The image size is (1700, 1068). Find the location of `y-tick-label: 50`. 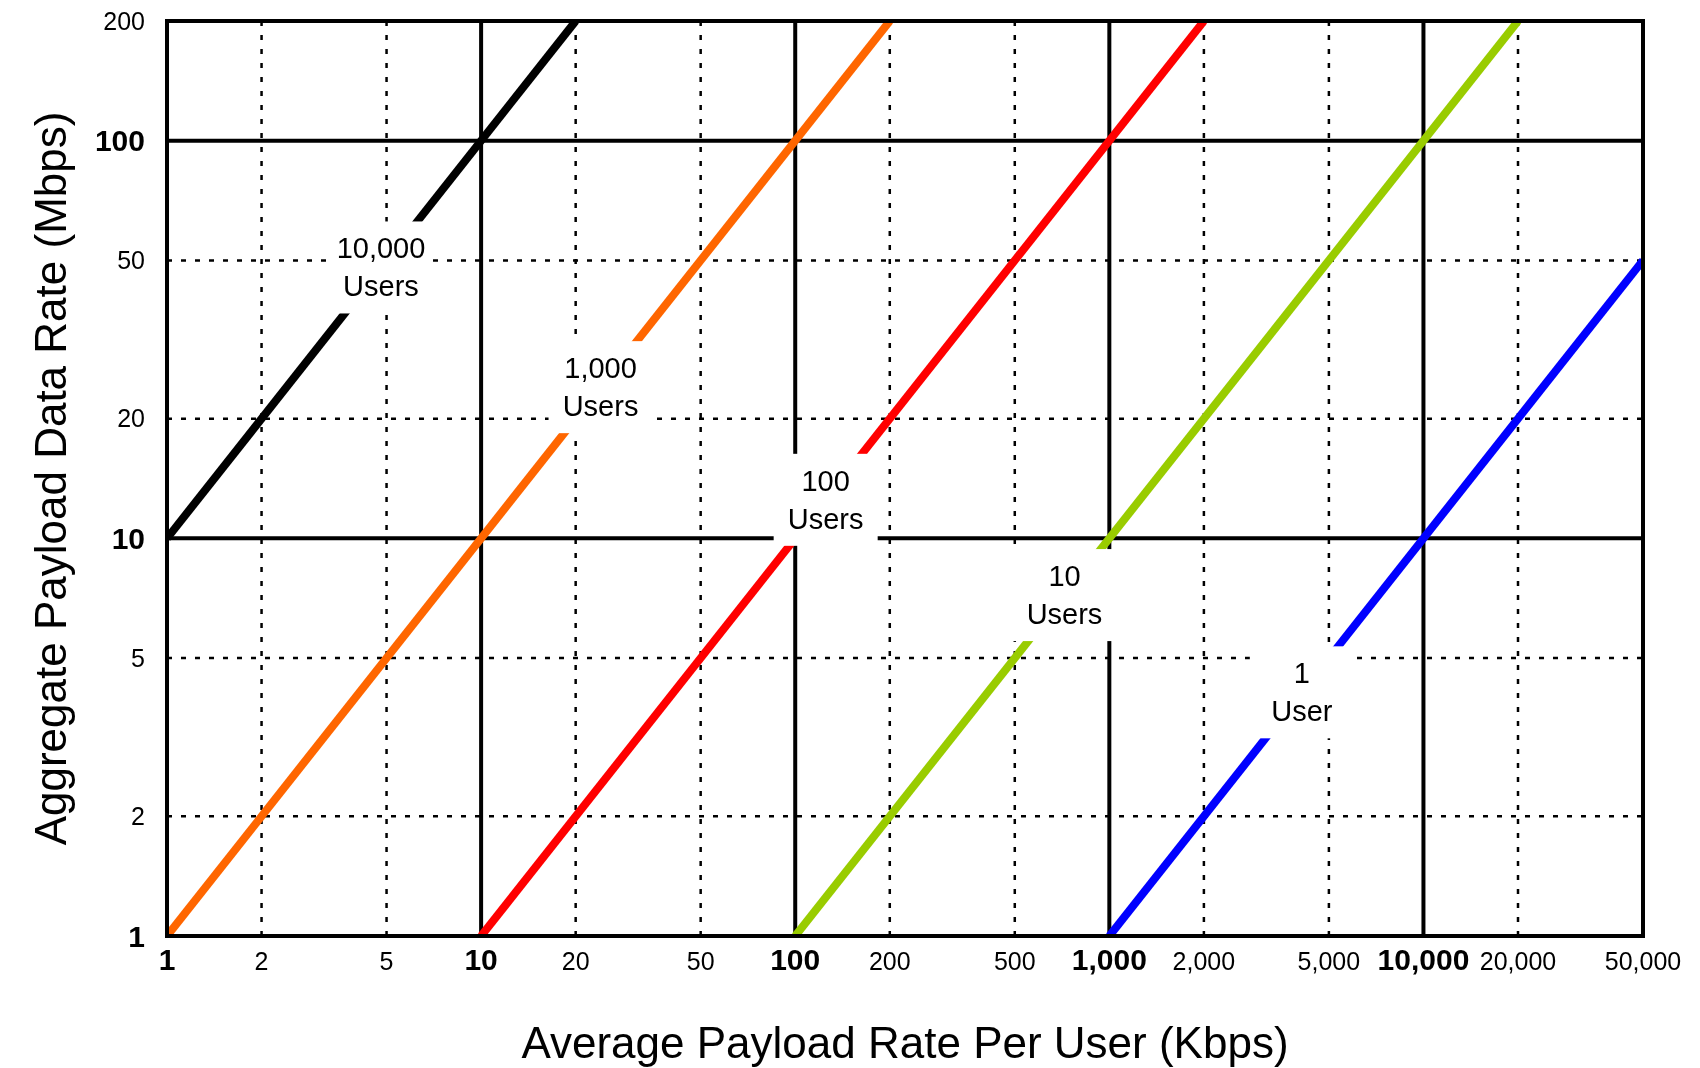

y-tick-label: 50 is located at coordinates (131, 260).